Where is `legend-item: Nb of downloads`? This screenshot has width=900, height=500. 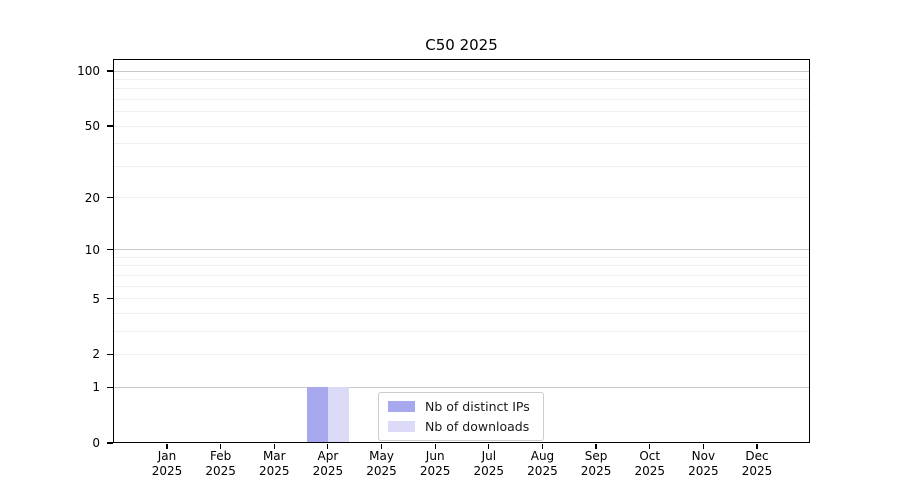 legend-item: Nb of downloads is located at coordinates (461, 426).